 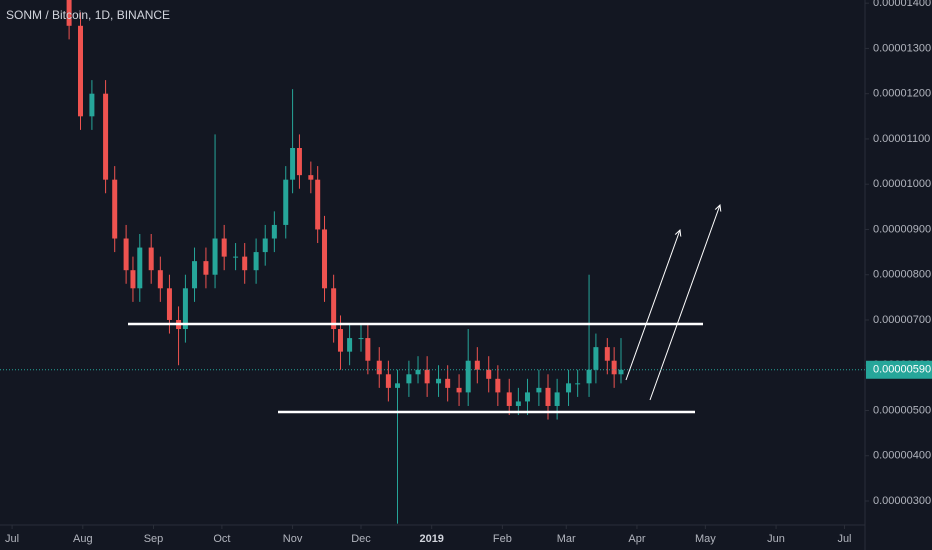 I want to click on last-price-box, so click(x=899, y=369).